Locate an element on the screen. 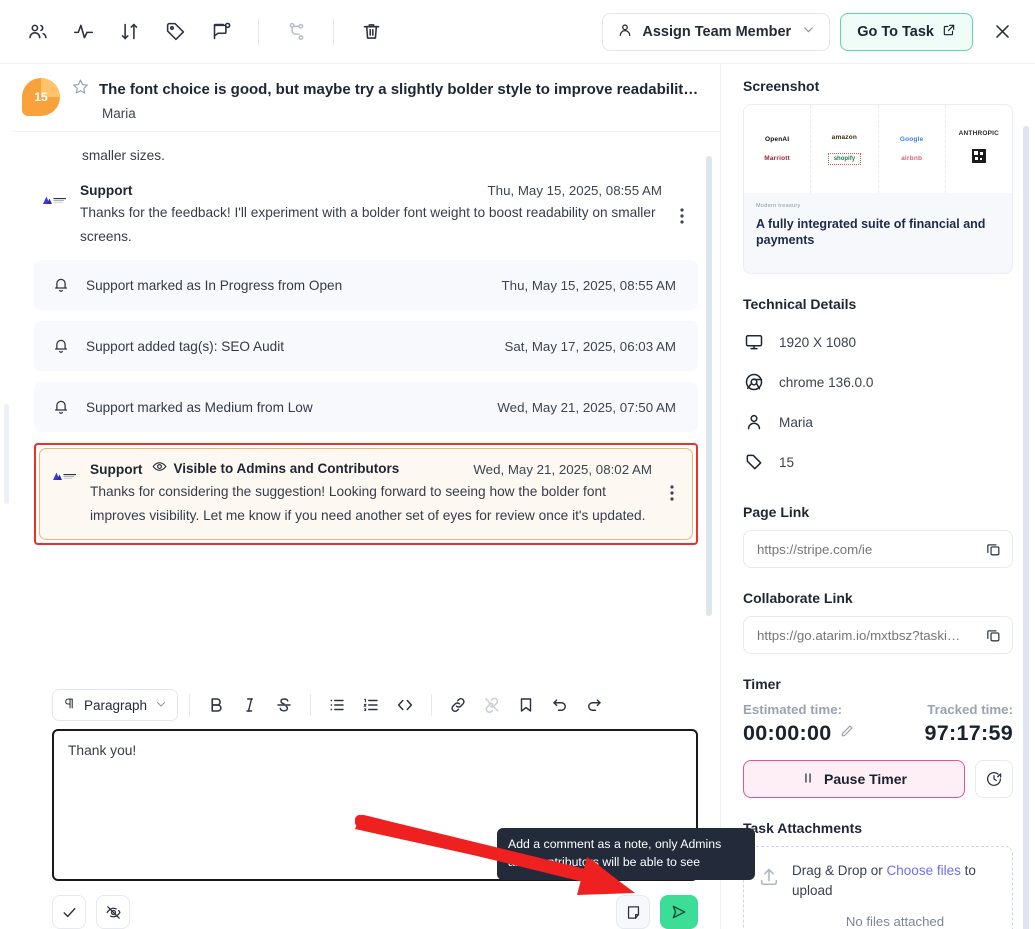 Image resolution: width=1035 pixels, height=929 pixels. message-date: Thu, May 15, 2025, 08:55 AM is located at coordinates (574, 190).